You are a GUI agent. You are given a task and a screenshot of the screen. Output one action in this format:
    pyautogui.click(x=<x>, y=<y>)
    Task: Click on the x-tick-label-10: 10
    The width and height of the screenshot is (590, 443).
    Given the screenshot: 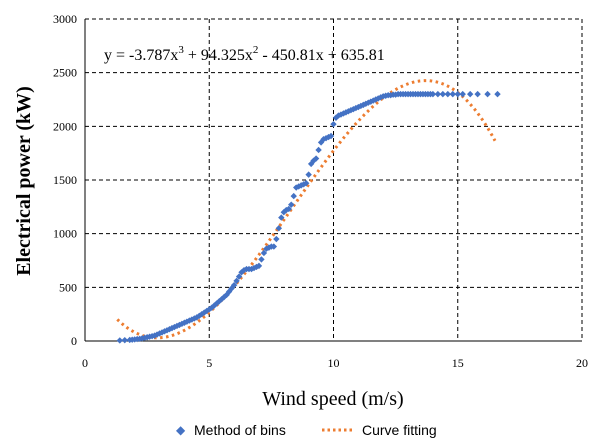 What is the action you would take?
    pyautogui.click(x=334, y=363)
    